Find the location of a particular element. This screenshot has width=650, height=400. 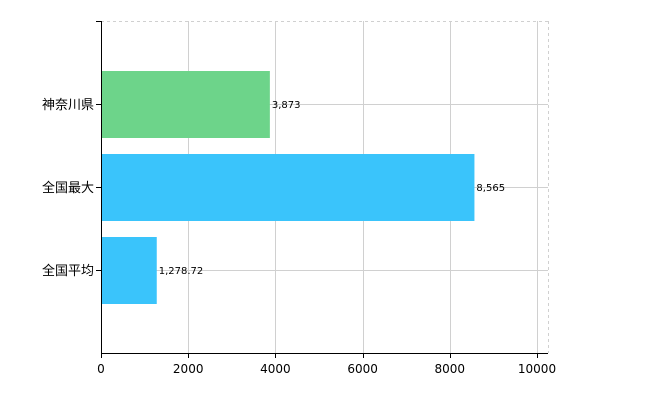

x-tick-label-8000: 8000 is located at coordinates (450, 369).